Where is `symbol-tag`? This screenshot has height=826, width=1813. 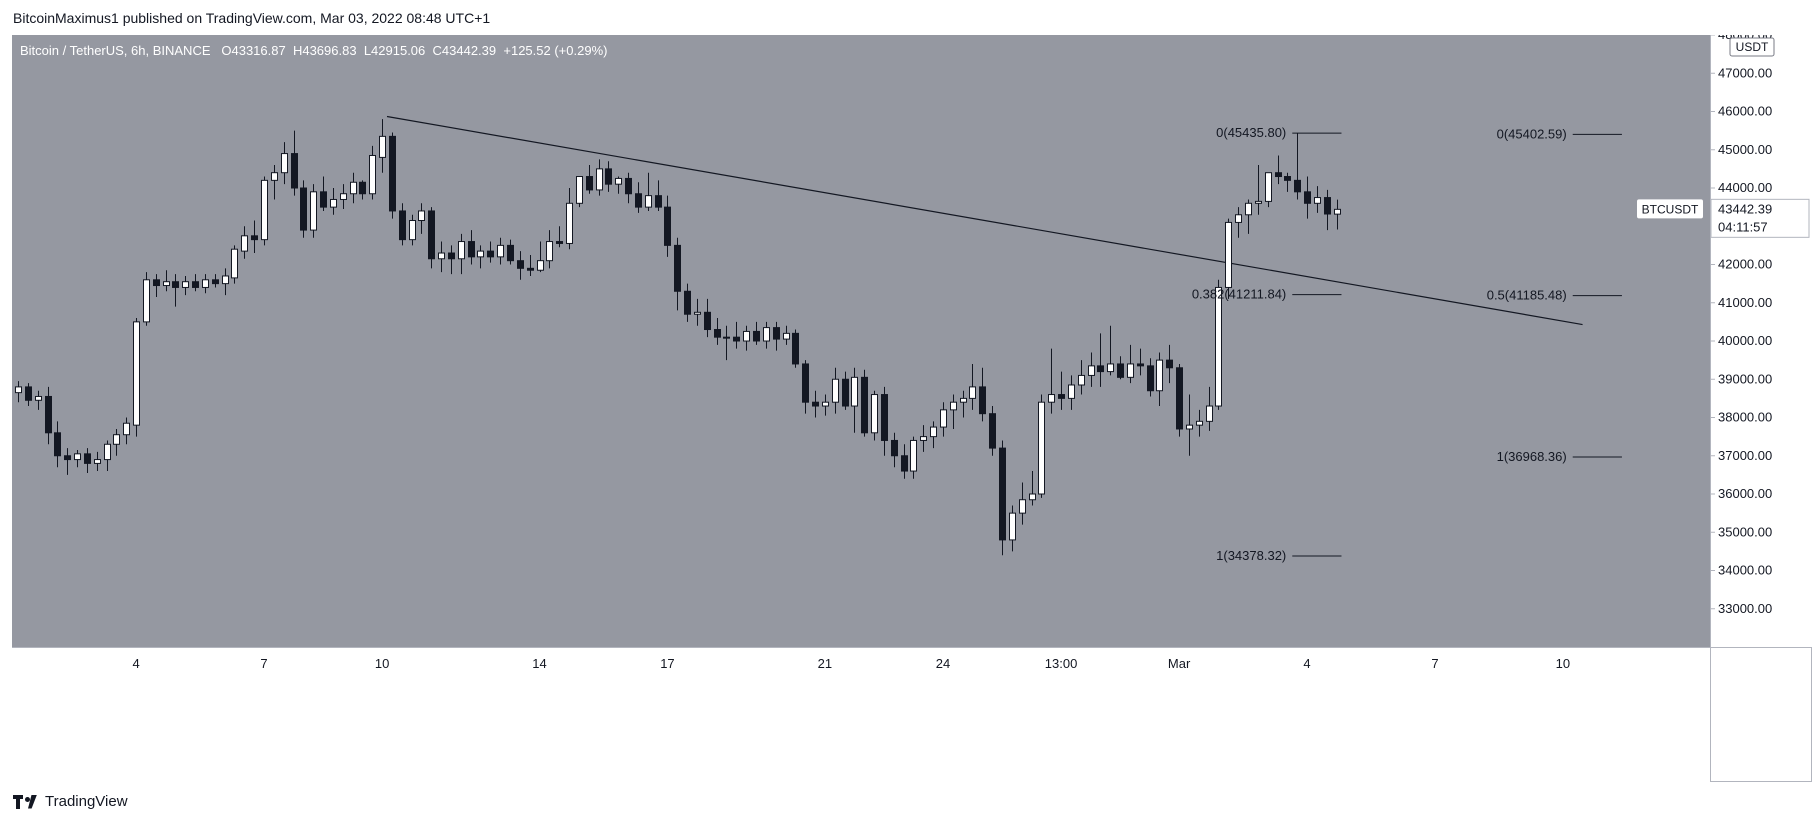
symbol-tag is located at coordinates (1670, 209).